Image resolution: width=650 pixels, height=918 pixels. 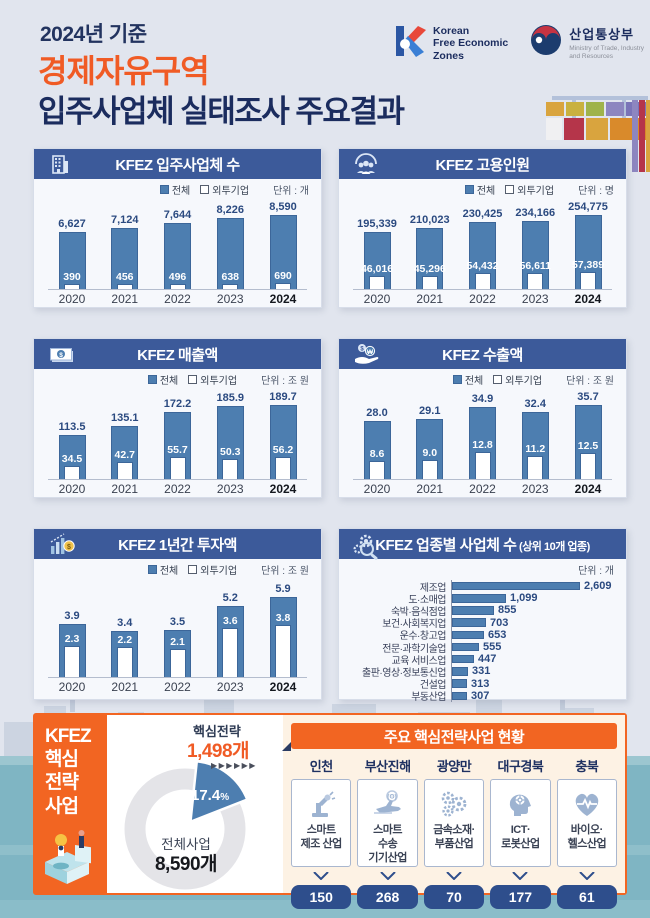 I want to click on industry-name-line: 부품산업, so click(x=454, y=843).